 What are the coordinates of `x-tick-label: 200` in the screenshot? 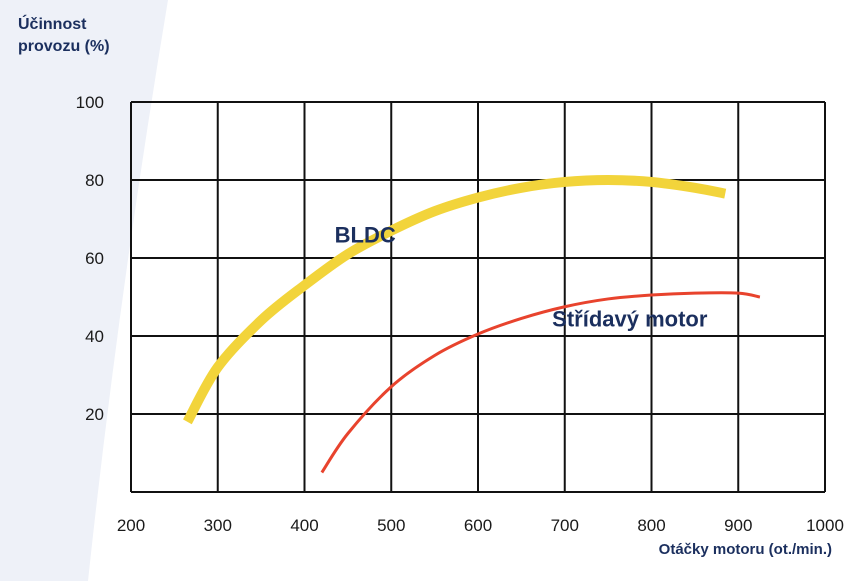 It's located at (131, 525).